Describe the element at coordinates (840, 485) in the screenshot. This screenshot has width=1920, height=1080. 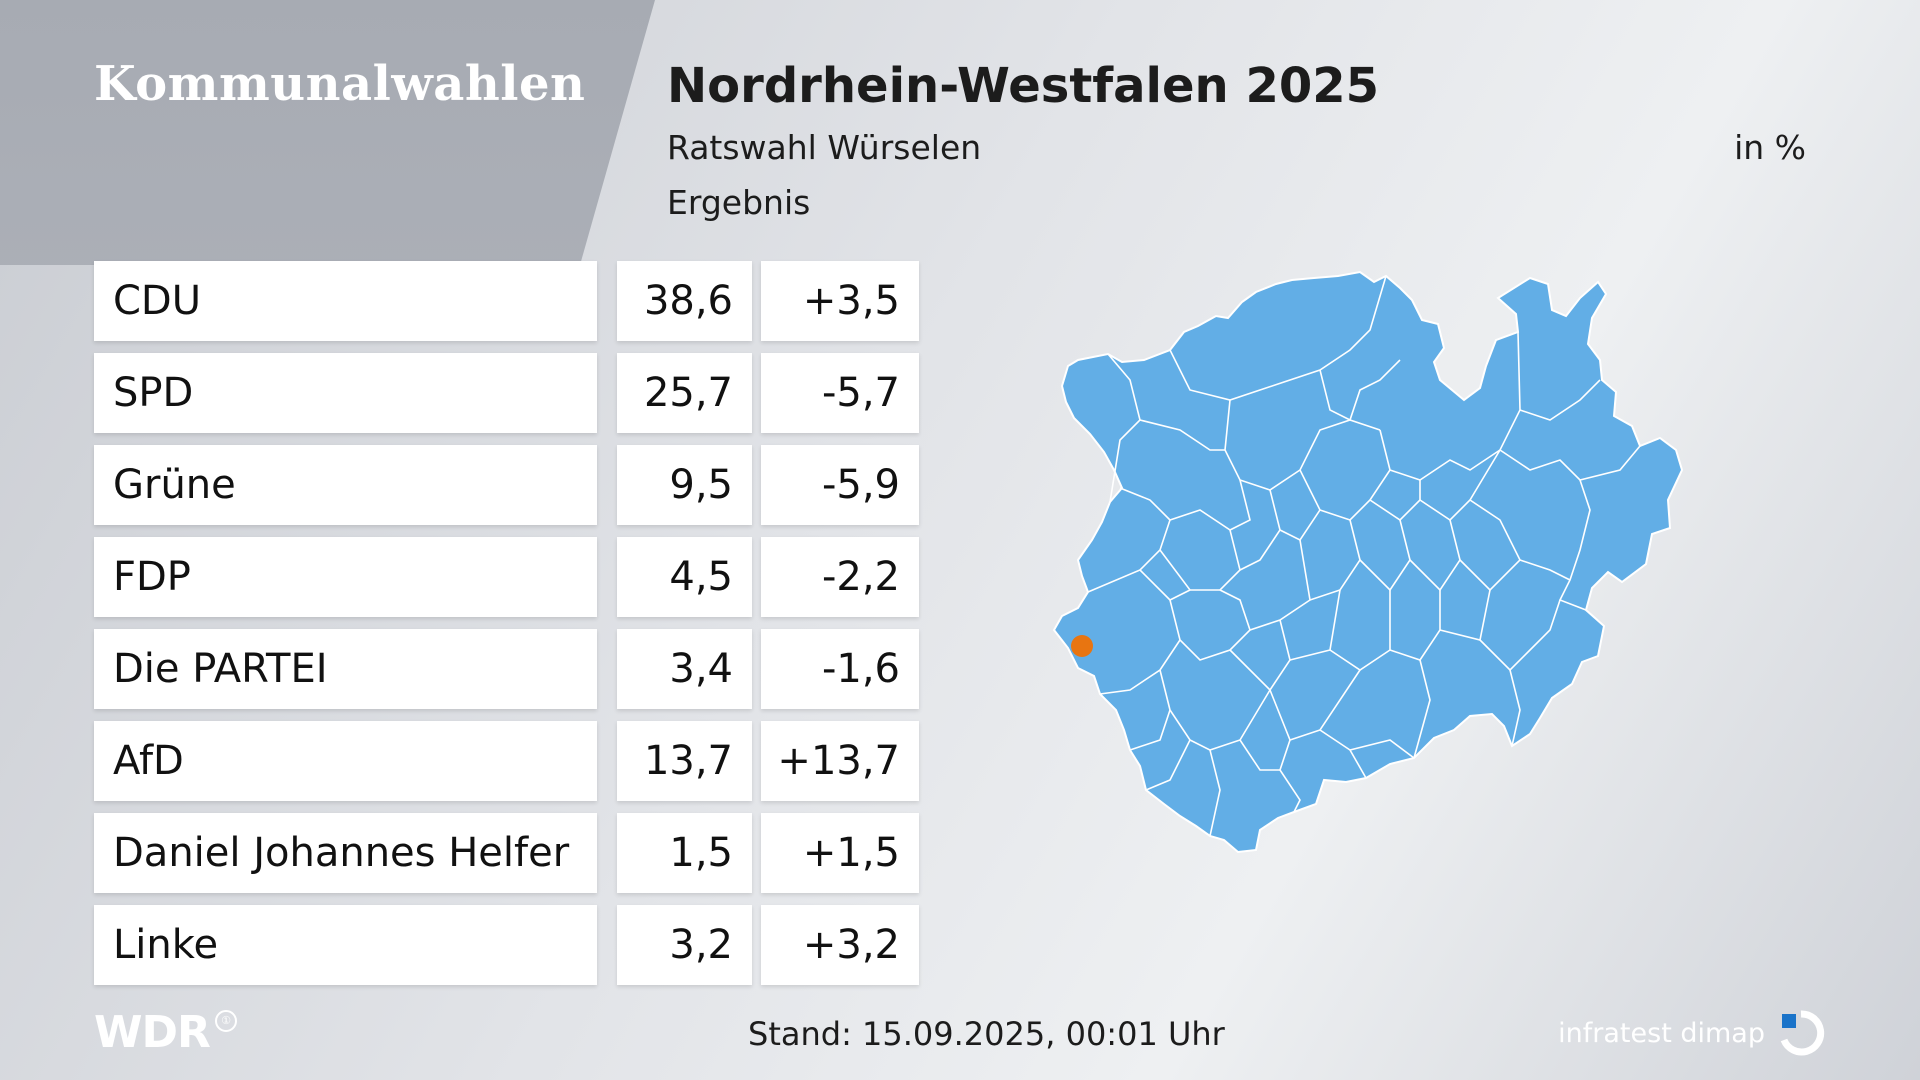
I see `party-diff: -5,9` at that location.